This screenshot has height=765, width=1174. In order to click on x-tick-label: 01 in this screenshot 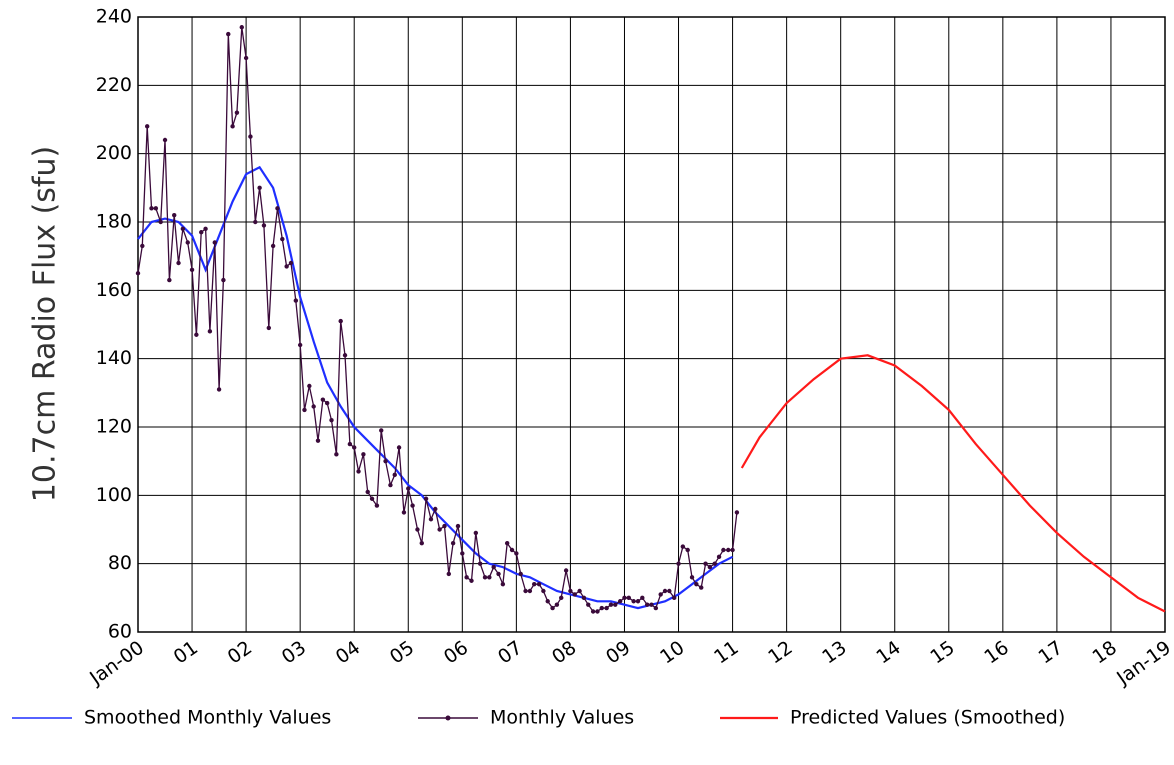, I will do `click(186, 653)`.